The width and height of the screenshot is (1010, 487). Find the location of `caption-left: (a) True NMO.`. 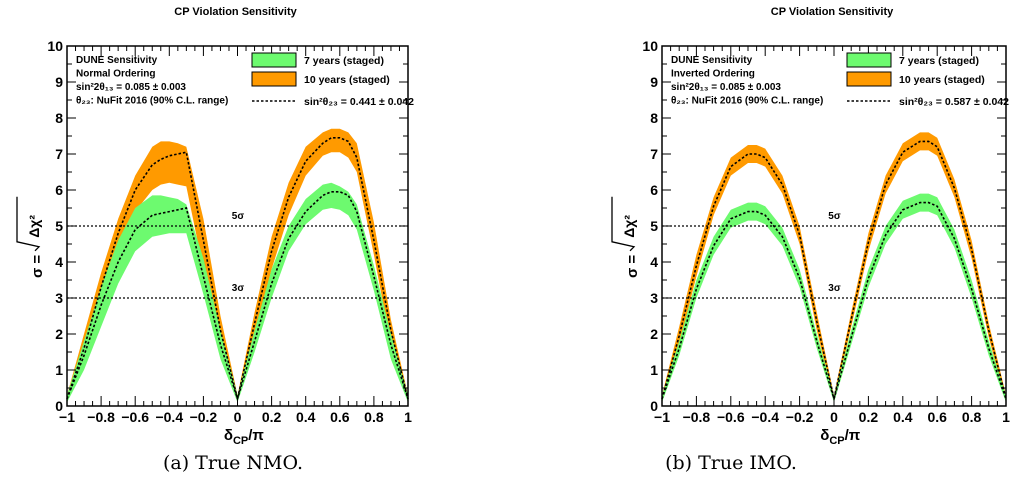

caption-left: (a) True NMO. is located at coordinates (233, 463).